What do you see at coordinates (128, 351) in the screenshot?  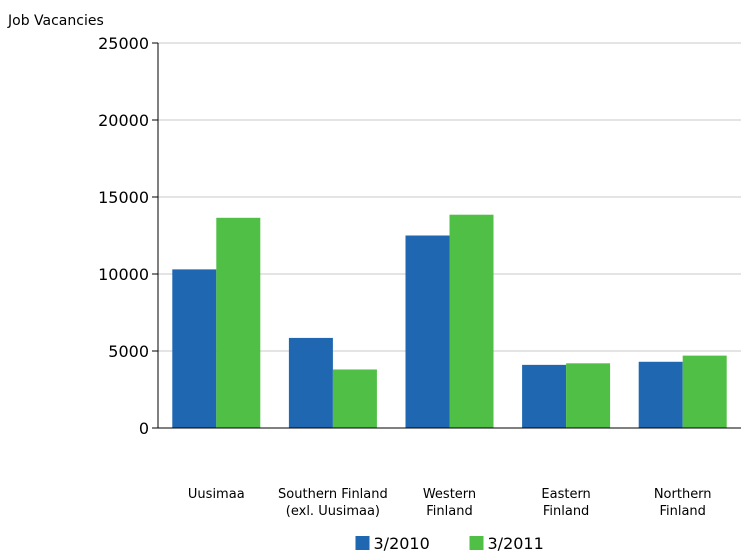 I see `y-tick-label: 5000` at bounding box center [128, 351].